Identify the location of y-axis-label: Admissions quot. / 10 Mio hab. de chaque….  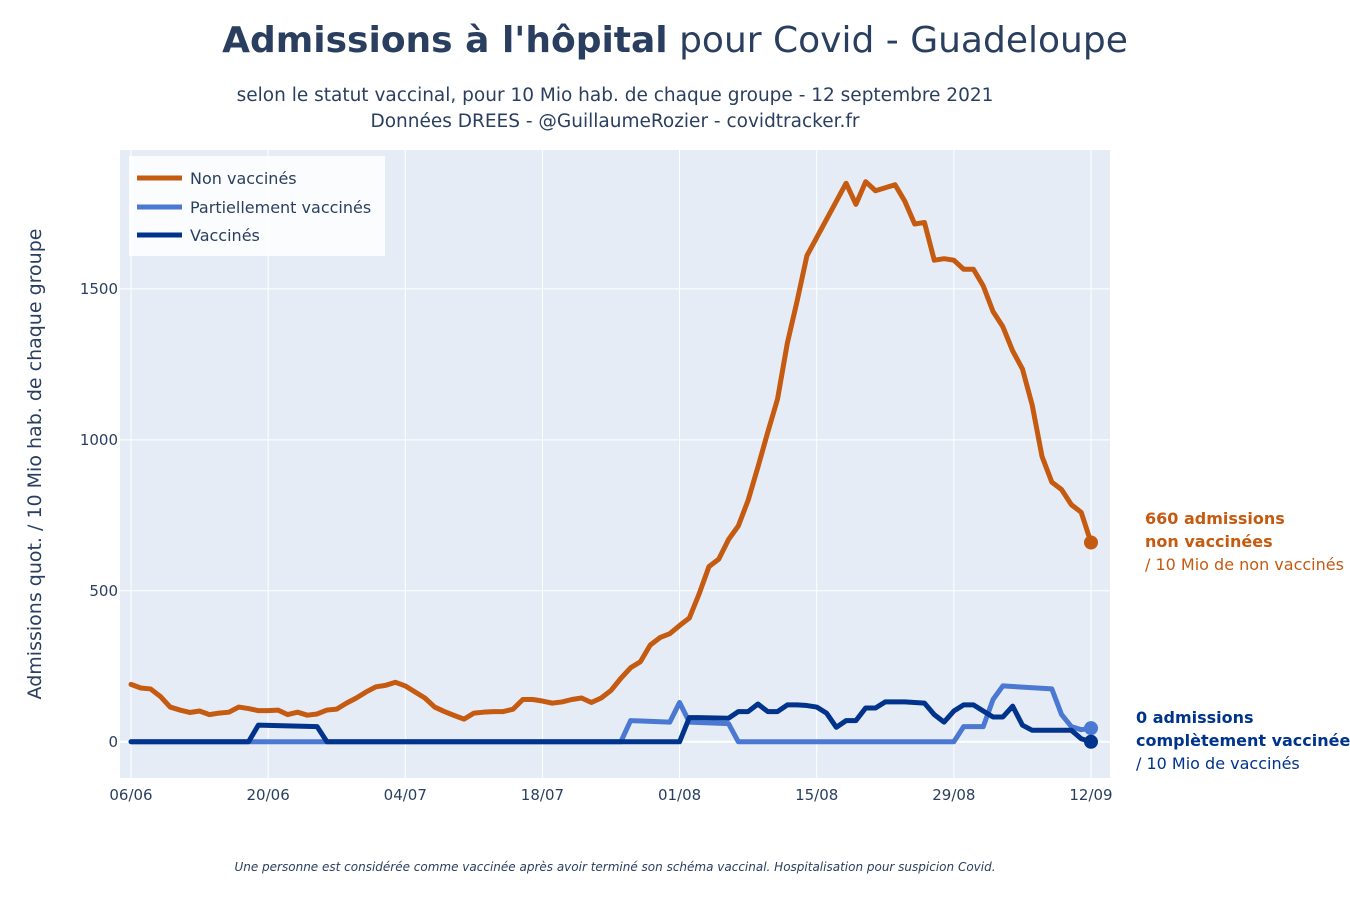
(35, 464).